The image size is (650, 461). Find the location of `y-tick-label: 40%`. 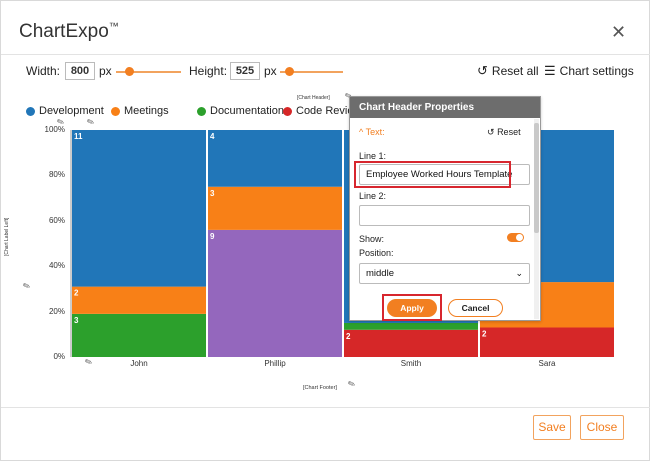

y-tick-label: 40% is located at coordinates (56, 266).